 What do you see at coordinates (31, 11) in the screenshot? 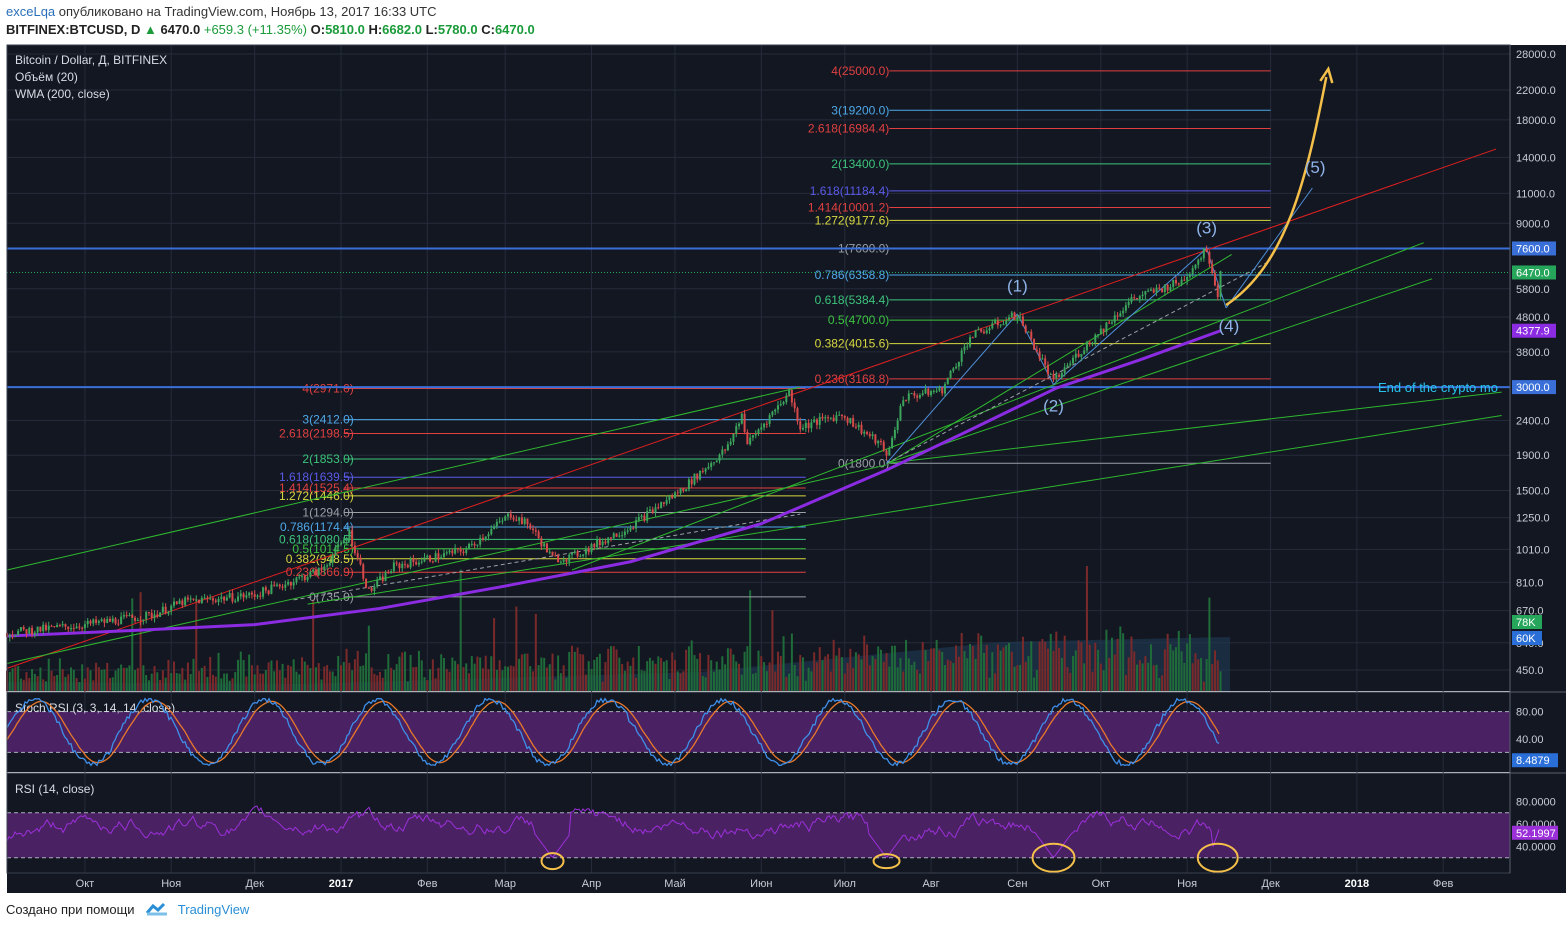
I see `author-link: exceLqa` at bounding box center [31, 11].